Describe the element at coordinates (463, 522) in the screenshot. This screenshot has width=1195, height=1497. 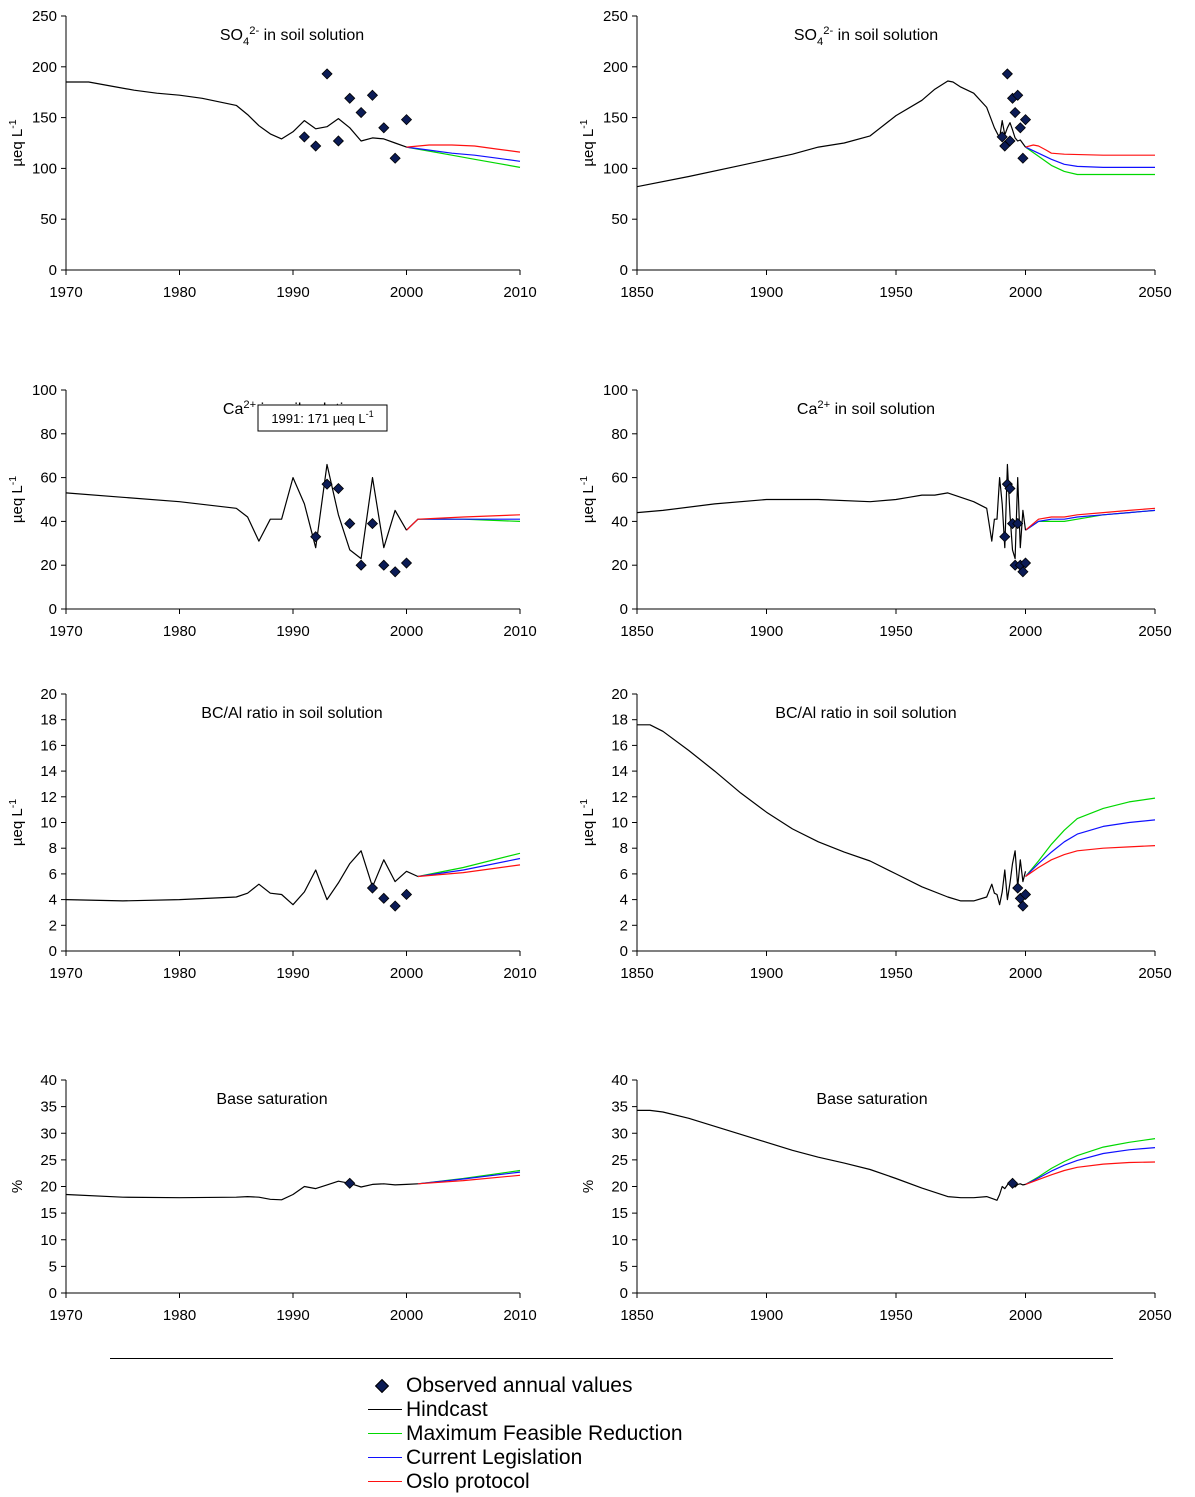
I see `series-line-oslo` at that location.